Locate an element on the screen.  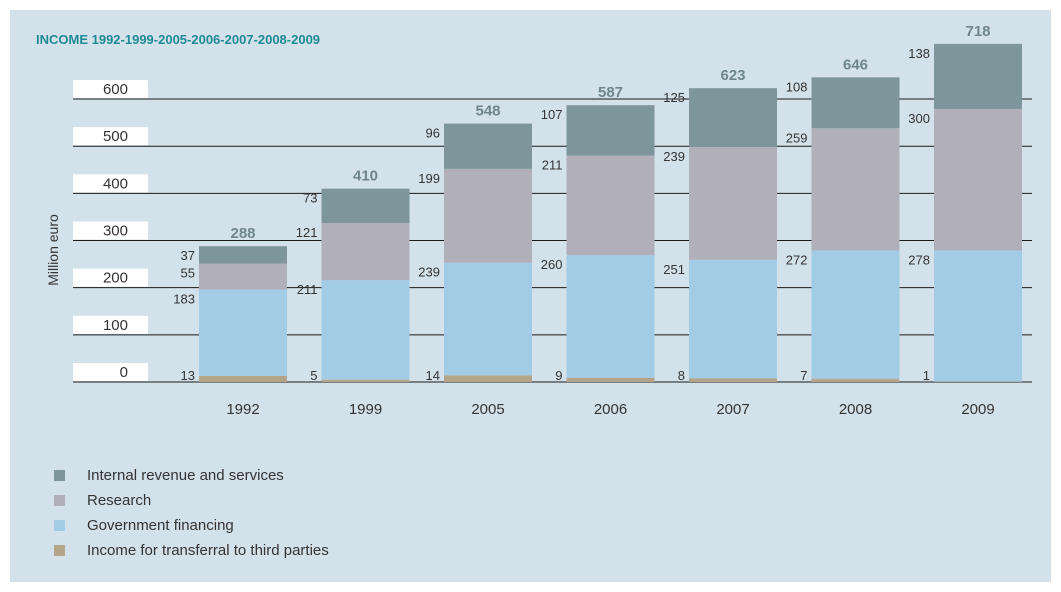
total-label: 587 is located at coordinates (610, 92).